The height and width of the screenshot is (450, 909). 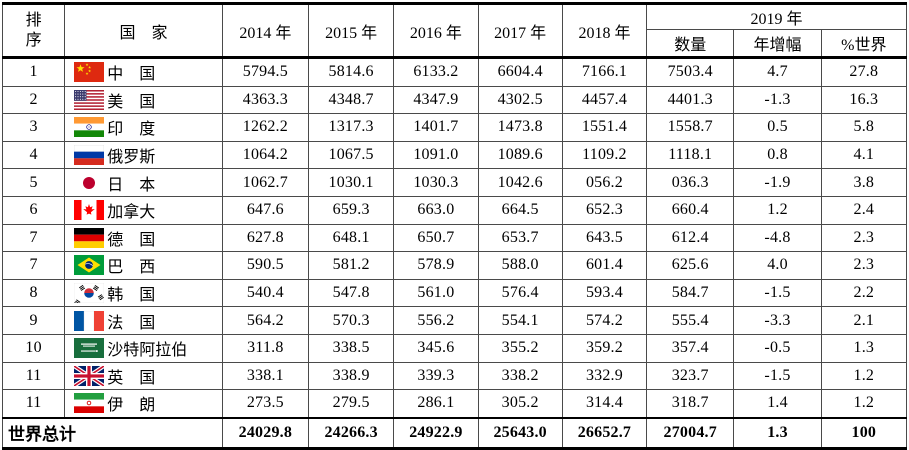 I want to click on value-cell: 1089.6, so click(x=520, y=155).